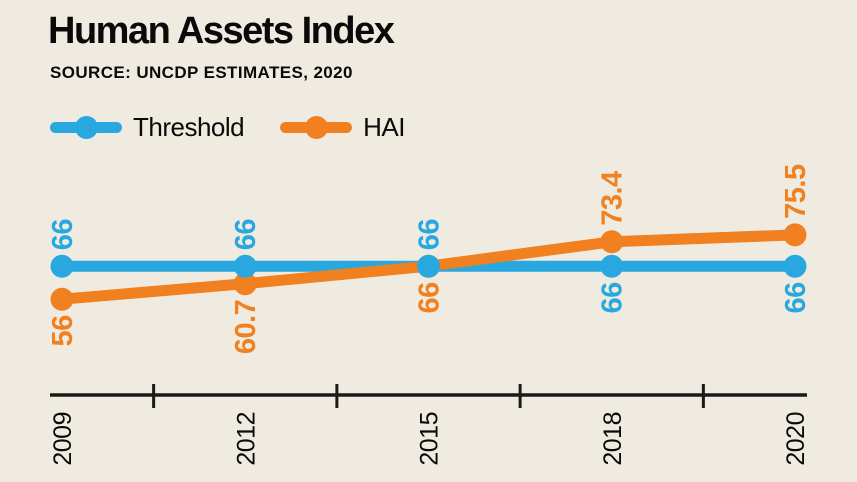 Image resolution: width=857 pixels, height=482 pixels. What do you see at coordinates (613, 439) in the screenshot?
I see `x-axis-year-label: 2018` at bounding box center [613, 439].